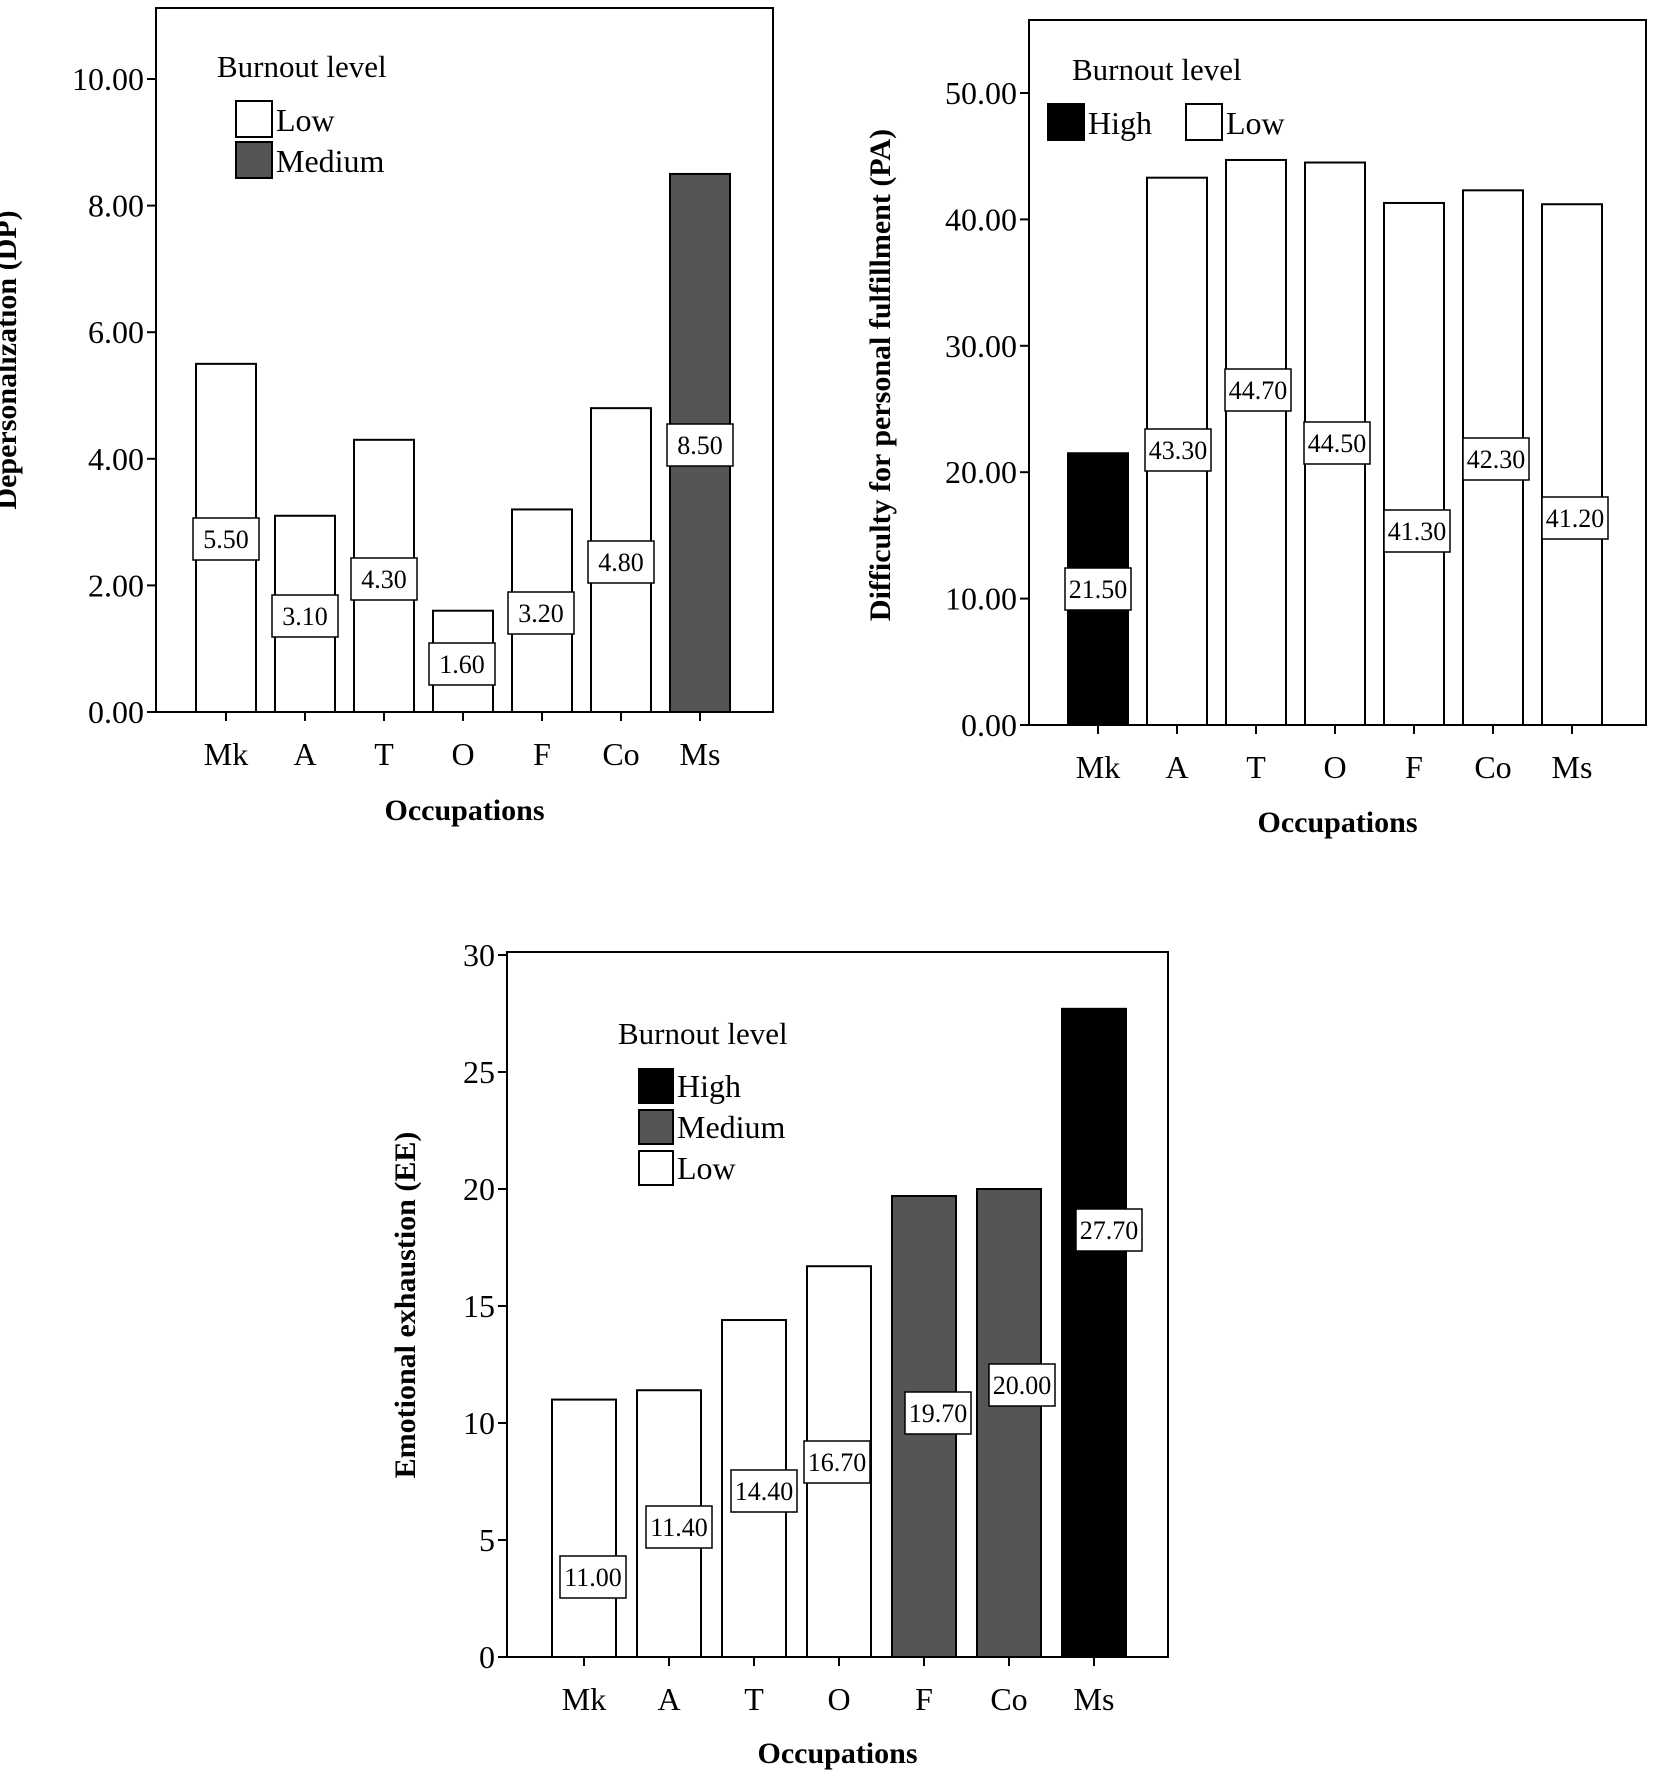  Describe the element at coordinates (479, 1072) in the screenshot. I see `y-tick-label: 25` at that location.